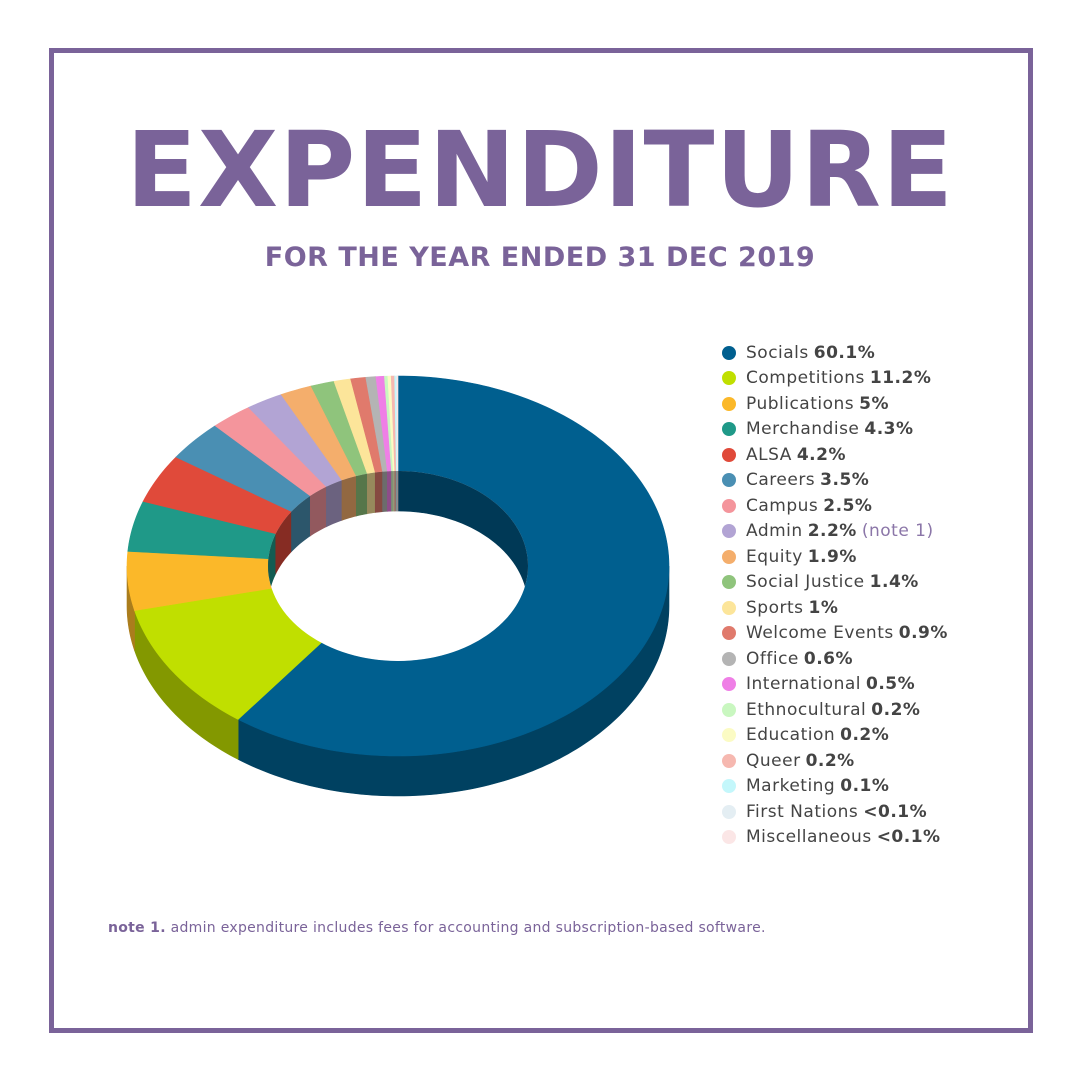  Describe the element at coordinates (832, 531) in the screenshot. I see `legend-value: 2.2%` at that location.